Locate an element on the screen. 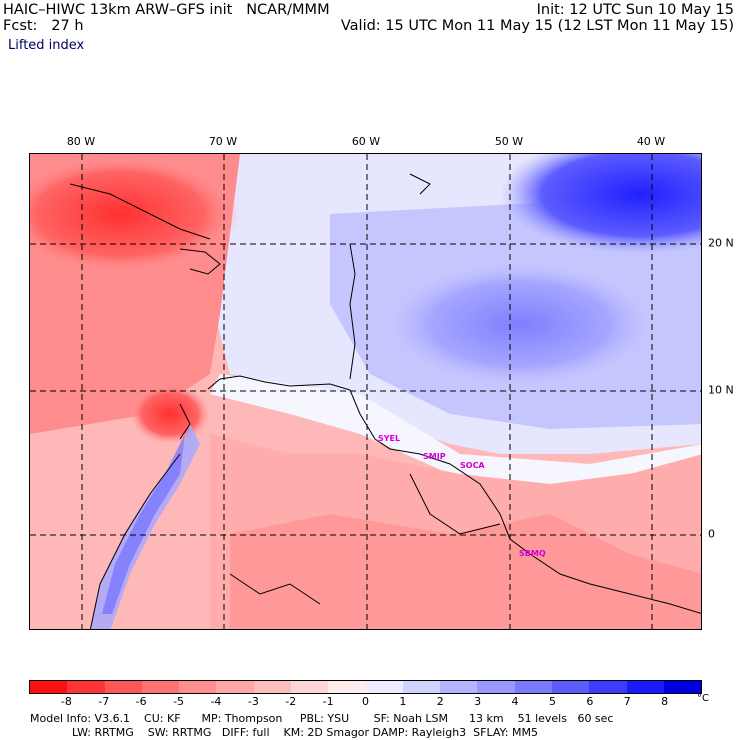 The height and width of the screenshot is (740, 740). colorbar-tick-label: -8 is located at coordinates (66, 701).